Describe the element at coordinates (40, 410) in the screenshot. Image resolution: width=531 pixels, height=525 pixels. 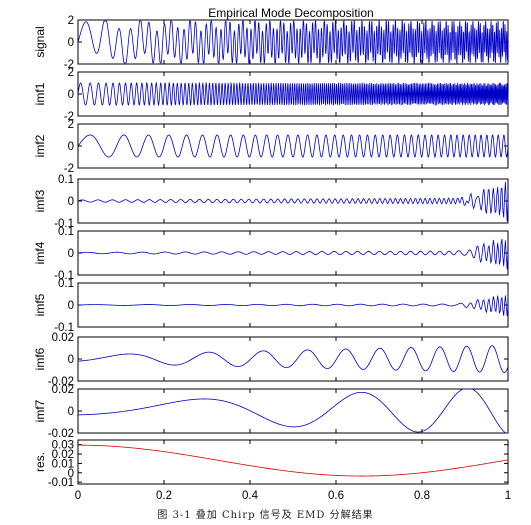
I see `y-axis-label: imf7` at that location.